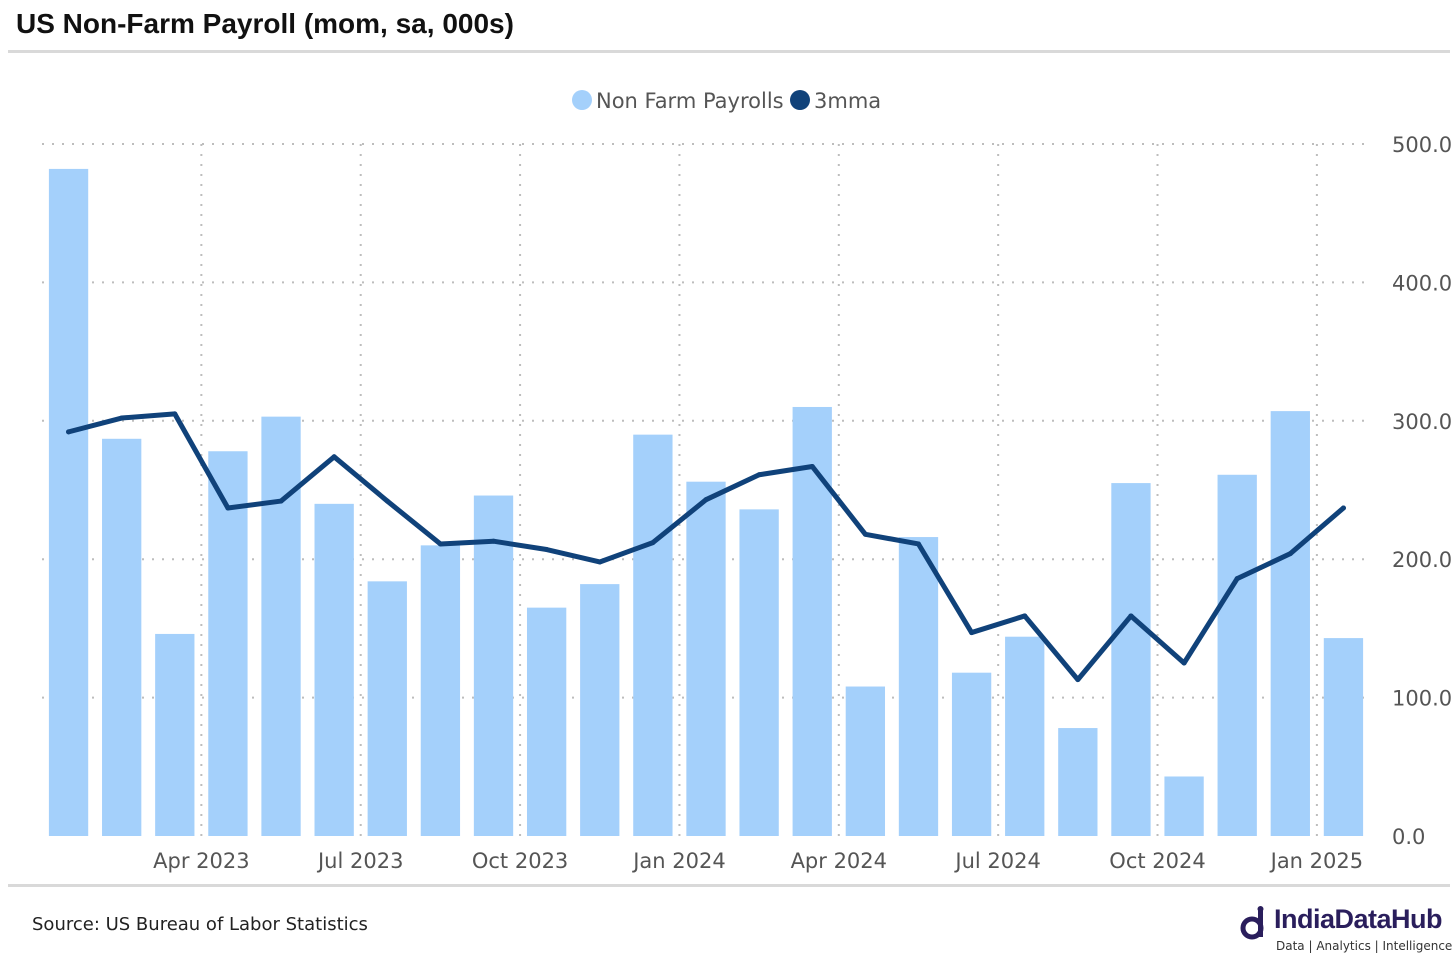 This screenshot has width=1456, height=964. What do you see at coordinates (387, 708) in the screenshot?
I see `bar-jul-2023` at bounding box center [387, 708].